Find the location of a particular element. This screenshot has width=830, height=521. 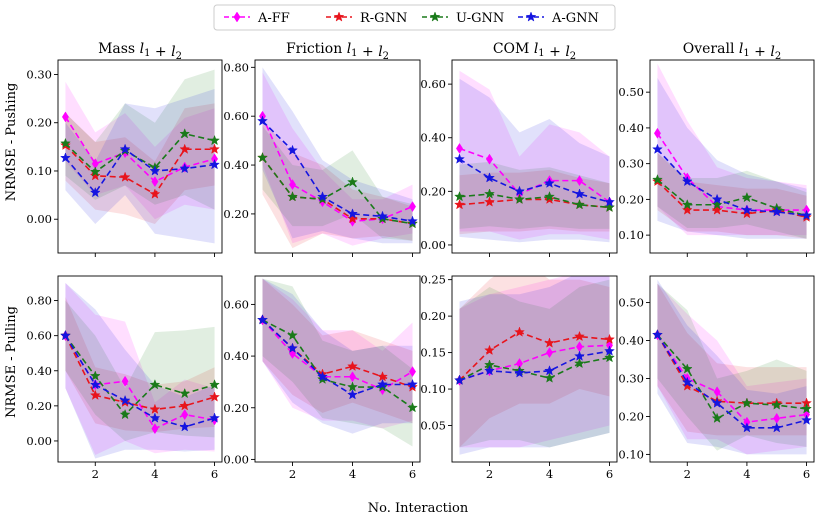

legend-marker-r-gnn is located at coordinates (339, 16).